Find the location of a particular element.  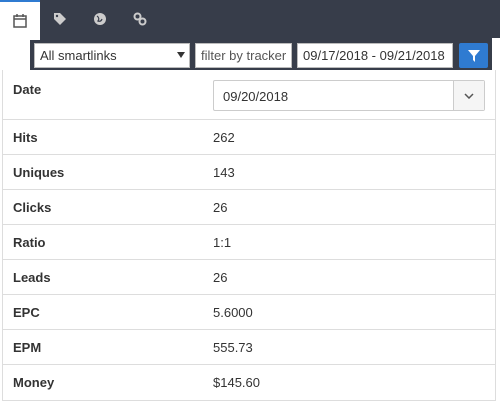

tag-icon is located at coordinates (60, 19).